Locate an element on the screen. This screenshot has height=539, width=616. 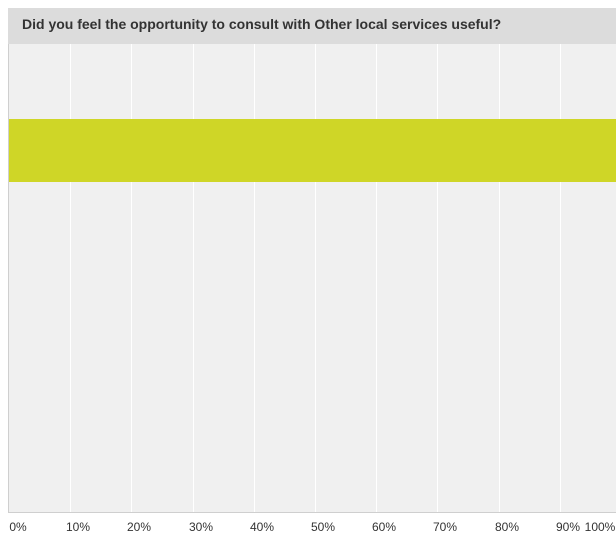
x-tick-label: 30% is located at coordinates (201, 527).